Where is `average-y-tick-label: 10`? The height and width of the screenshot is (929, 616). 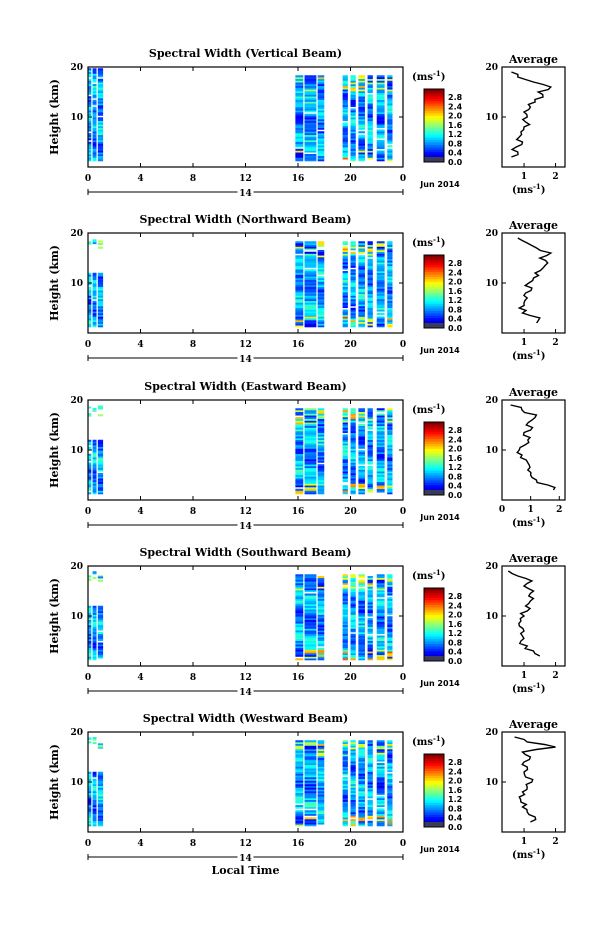
average-y-tick-label: 10 is located at coordinates (491, 118).